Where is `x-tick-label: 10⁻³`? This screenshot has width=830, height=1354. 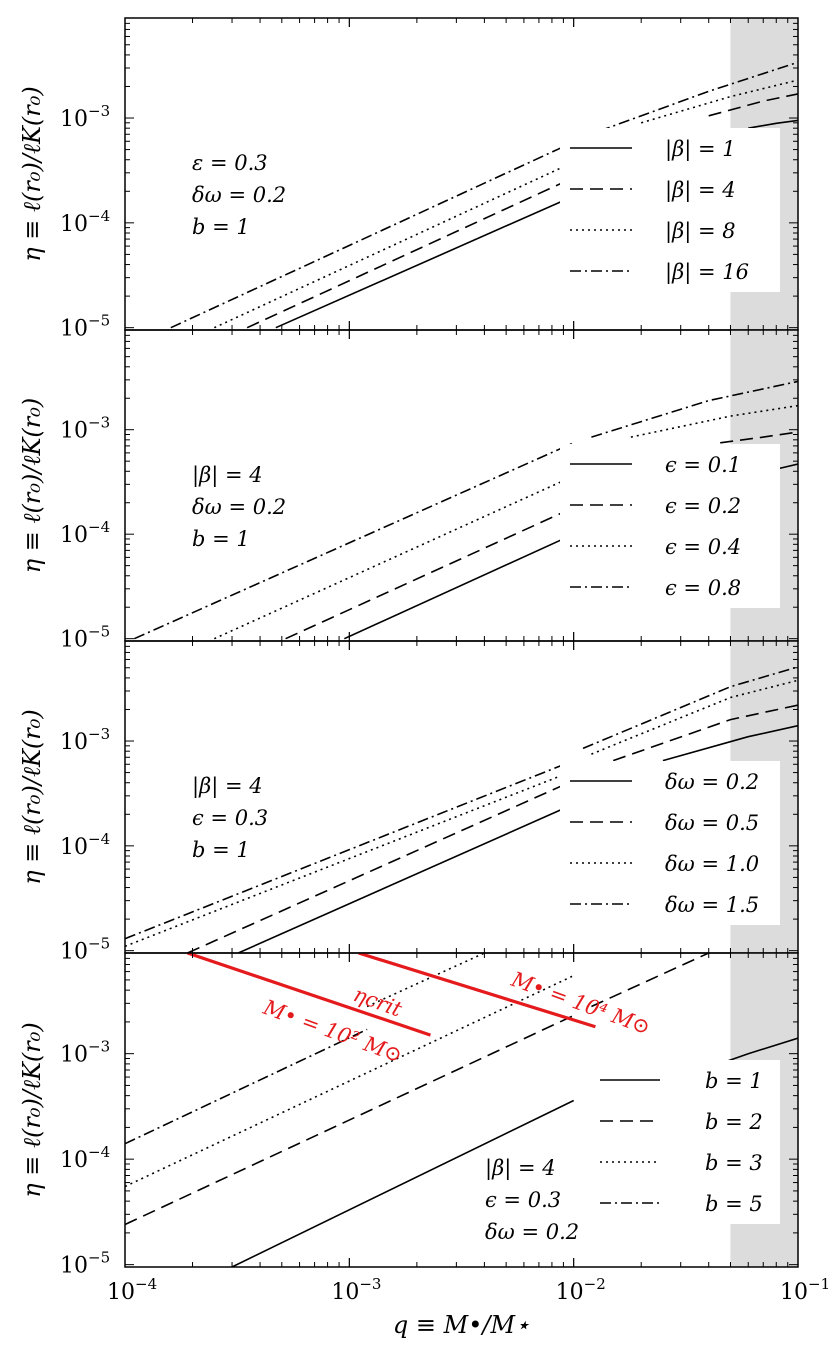 x-tick-label: 10⁻³ is located at coordinates (356, 1290).